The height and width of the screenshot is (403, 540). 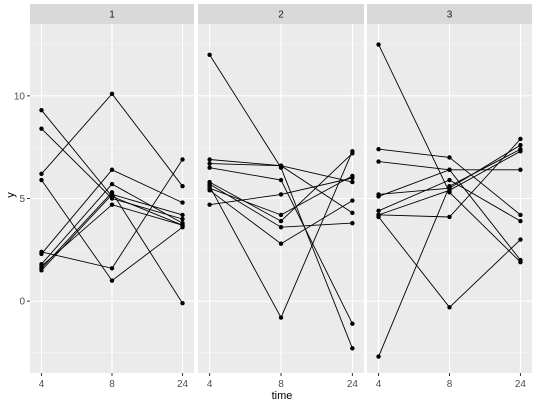 I want to click on facet-label: 2, so click(x=281, y=15).